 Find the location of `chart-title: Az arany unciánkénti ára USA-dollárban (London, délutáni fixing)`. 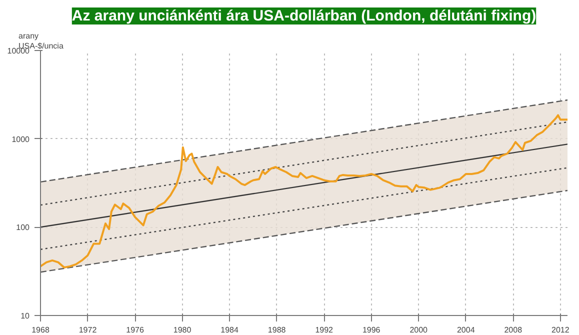

chart-title: Az arany unciánkénti ára USA-dollárban (London, délutáni fixing) is located at coordinates (304, 16).